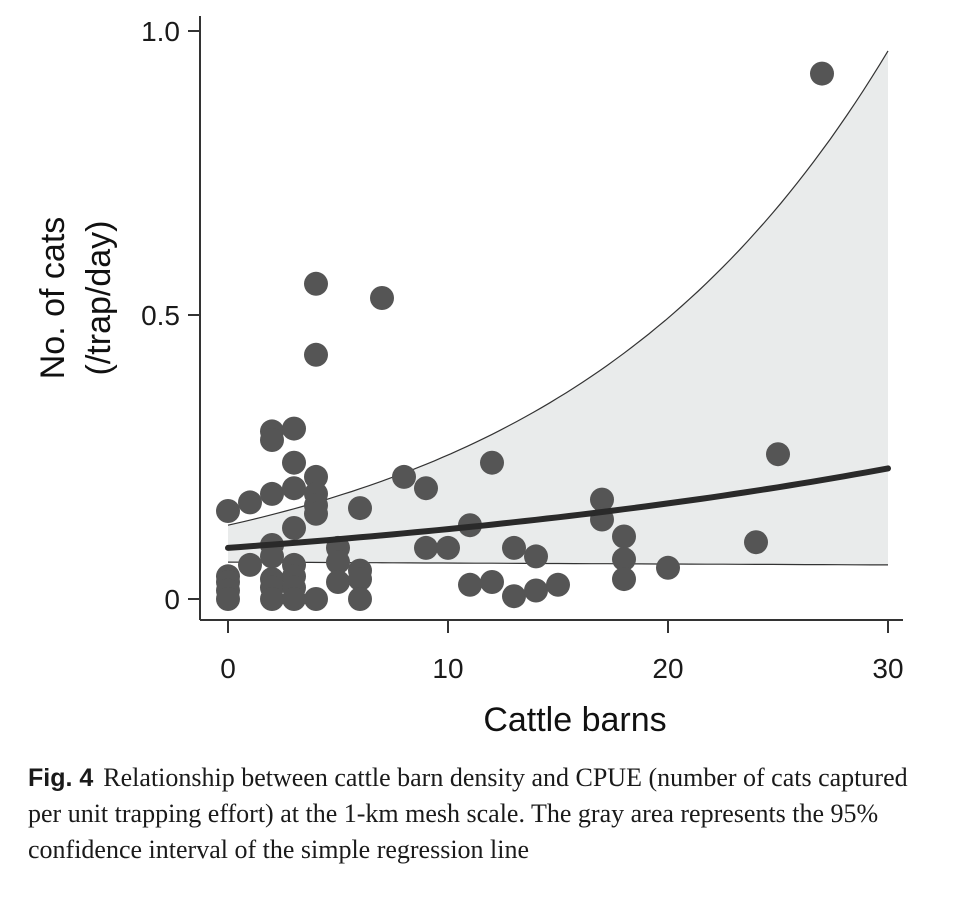 The width and height of the screenshot is (962, 917). What do you see at coordinates (228, 668) in the screenshot?
I see `x-tick-label: 0` at bounding box center [228, 668].